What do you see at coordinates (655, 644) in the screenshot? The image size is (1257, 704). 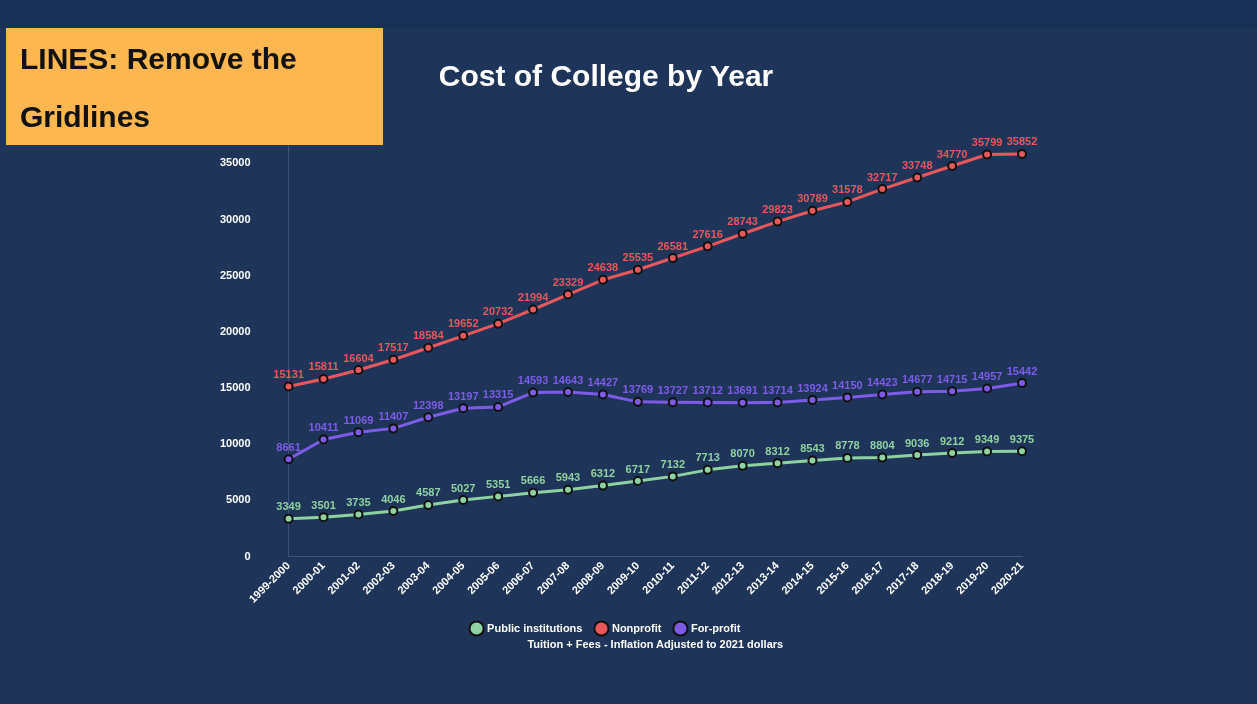 I see `text: Tuition + Fees - Inflation Adjusted to 2021 dollars` at bounding box center [655, 644].